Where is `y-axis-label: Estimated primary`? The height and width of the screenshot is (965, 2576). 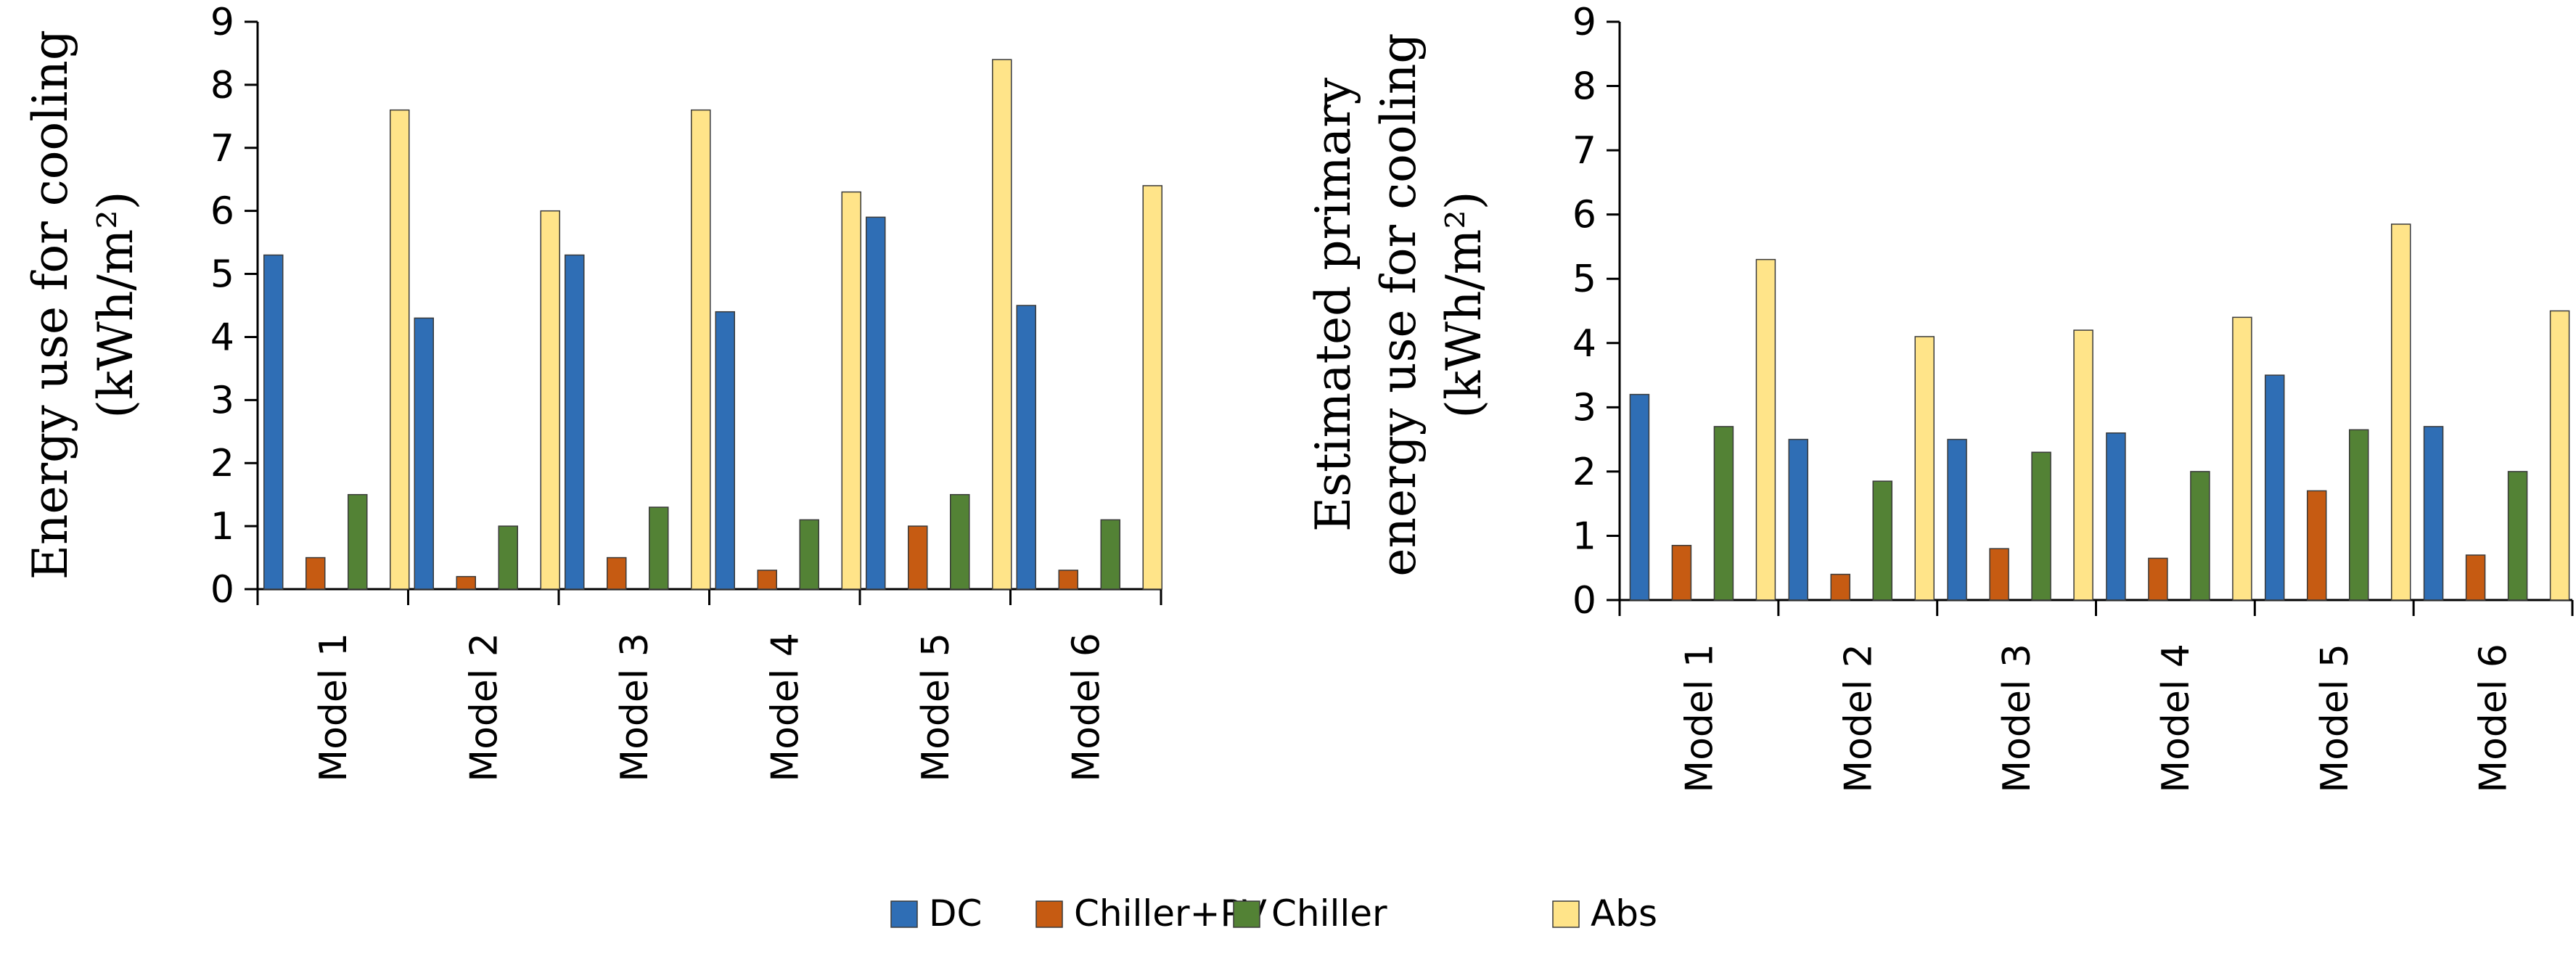 y-axis-label: Estimated primary is located at coordinates (1333, 304).